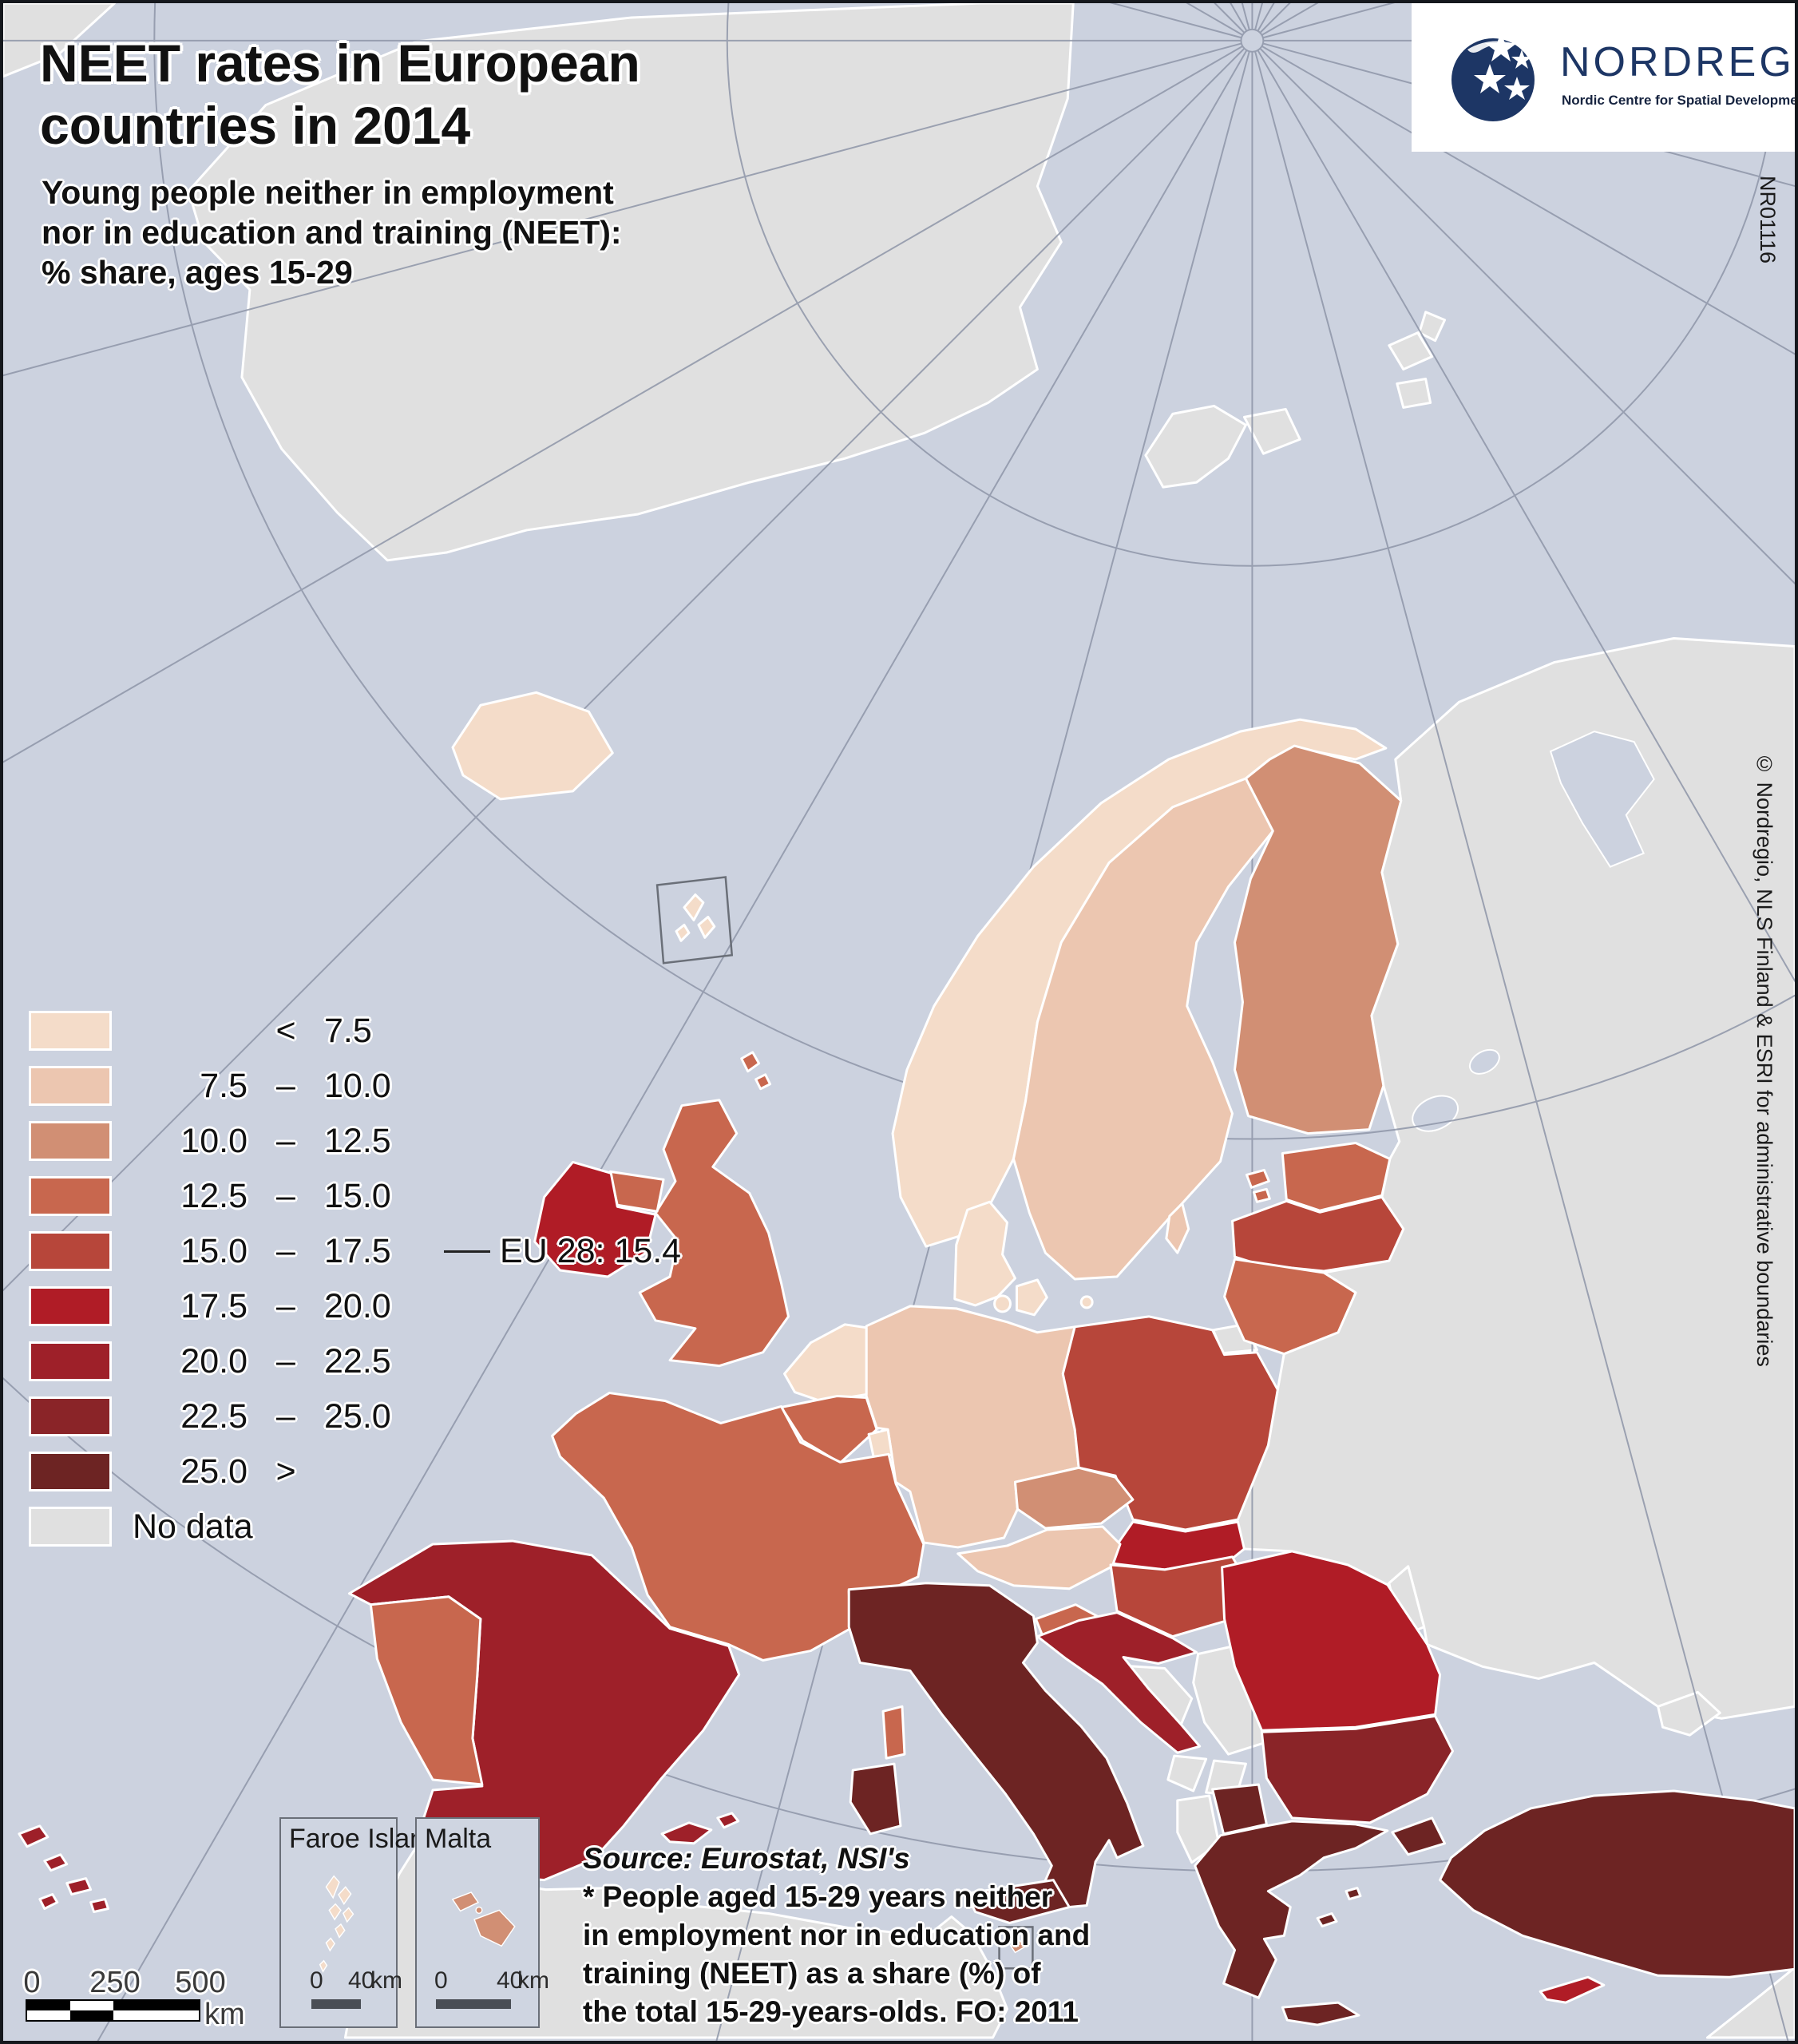  What do you see at coordinates (1240, 1809) in the screenshot?
I see `country-north-macedonia` at bounding box center [1240, 1809].